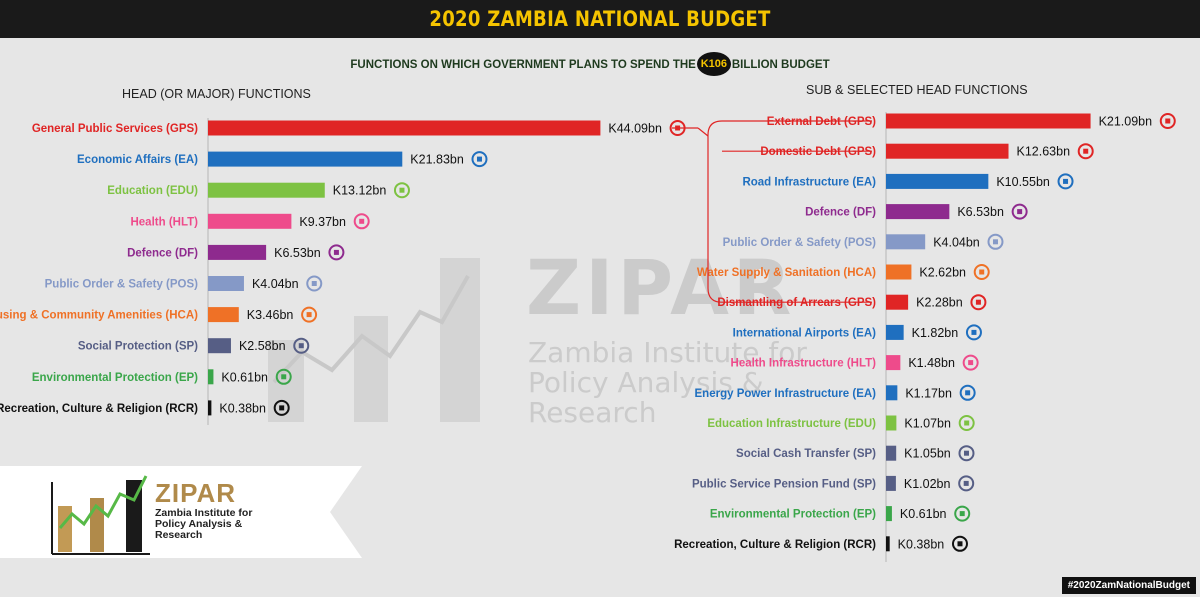  I want to click on category-label: Energy Power Infrastructure (EA), so click(786, 394).